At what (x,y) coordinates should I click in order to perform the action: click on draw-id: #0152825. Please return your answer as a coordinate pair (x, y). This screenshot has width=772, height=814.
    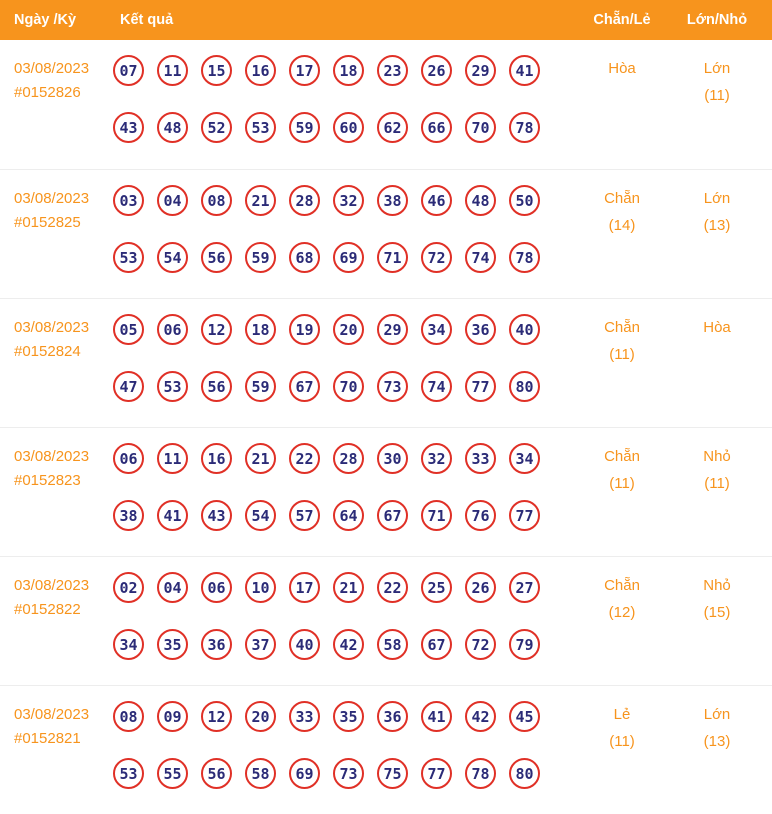
    Looking at the image, I should click on (47, 222).